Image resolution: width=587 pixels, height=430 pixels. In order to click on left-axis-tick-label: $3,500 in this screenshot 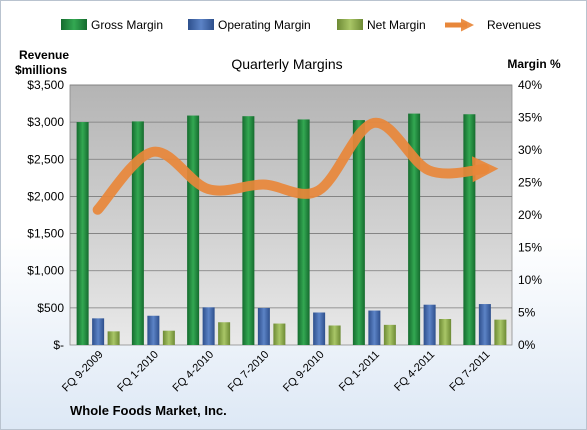, I will do `click(45, 85)`.